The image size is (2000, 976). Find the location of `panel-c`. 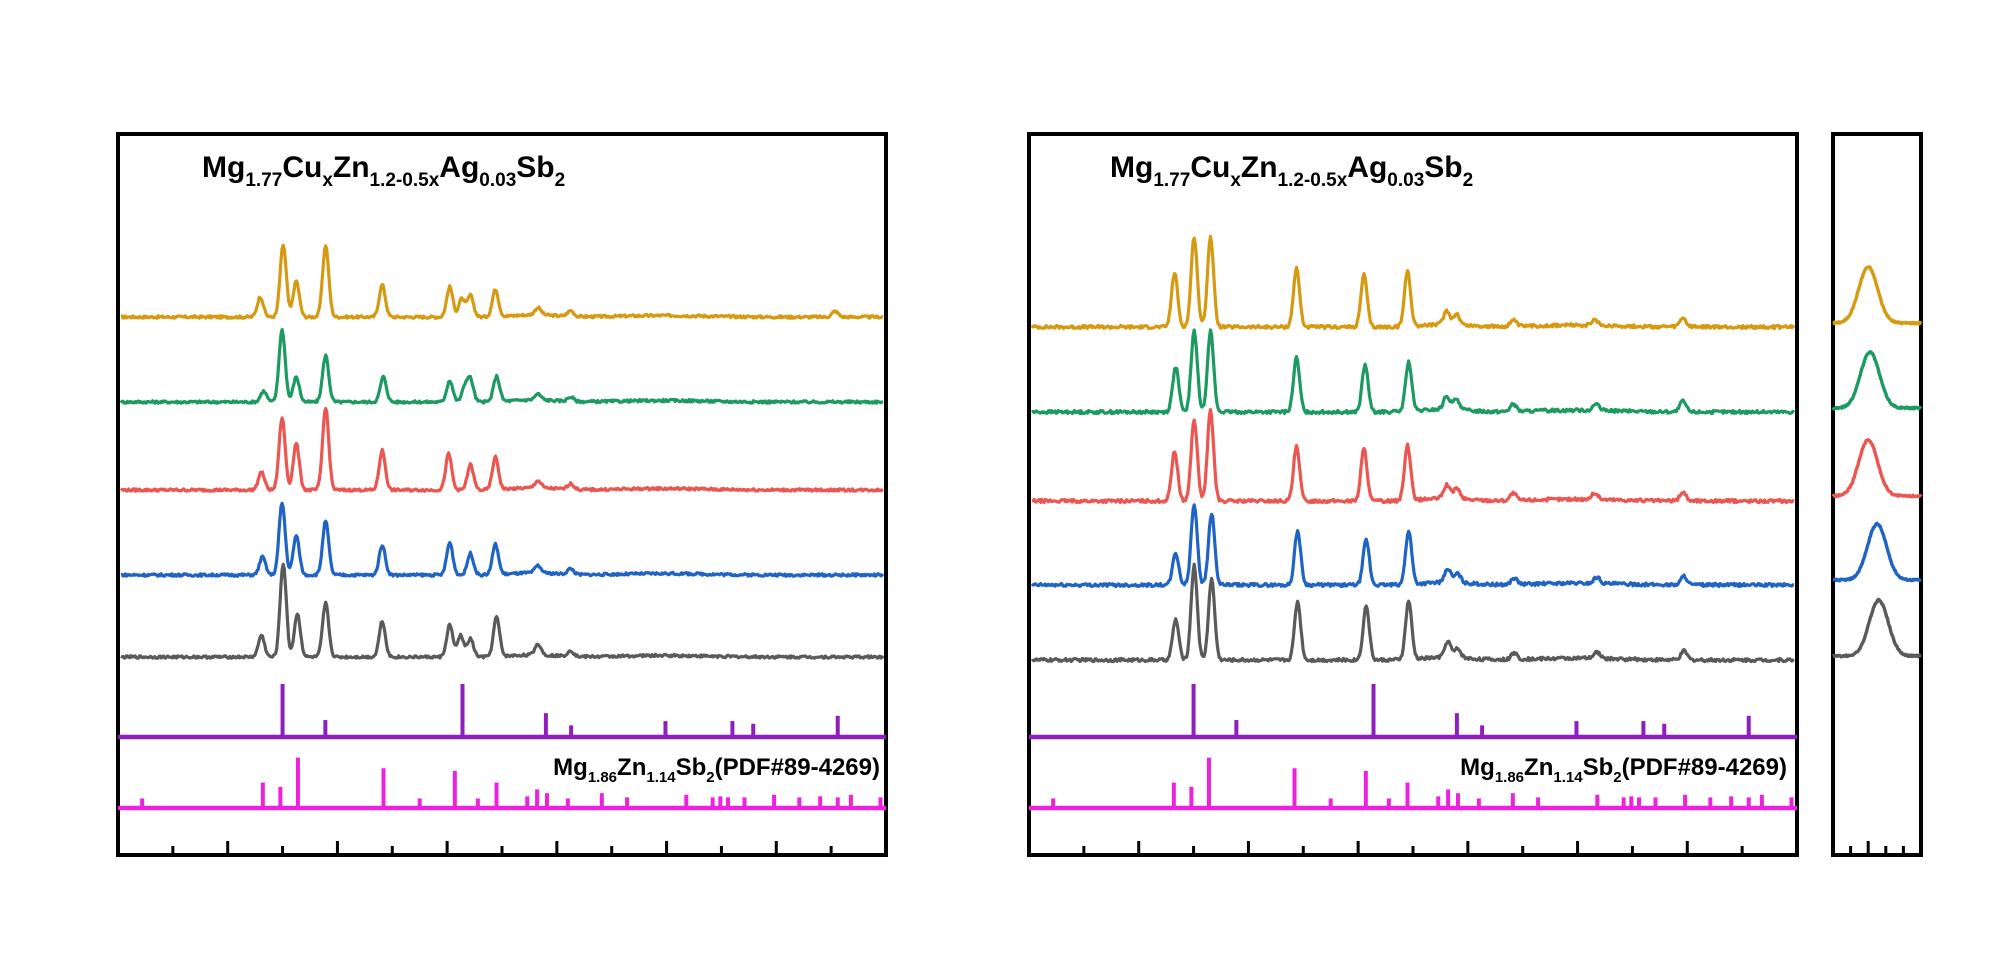

panel-c is located at coordinates (1877, 494).